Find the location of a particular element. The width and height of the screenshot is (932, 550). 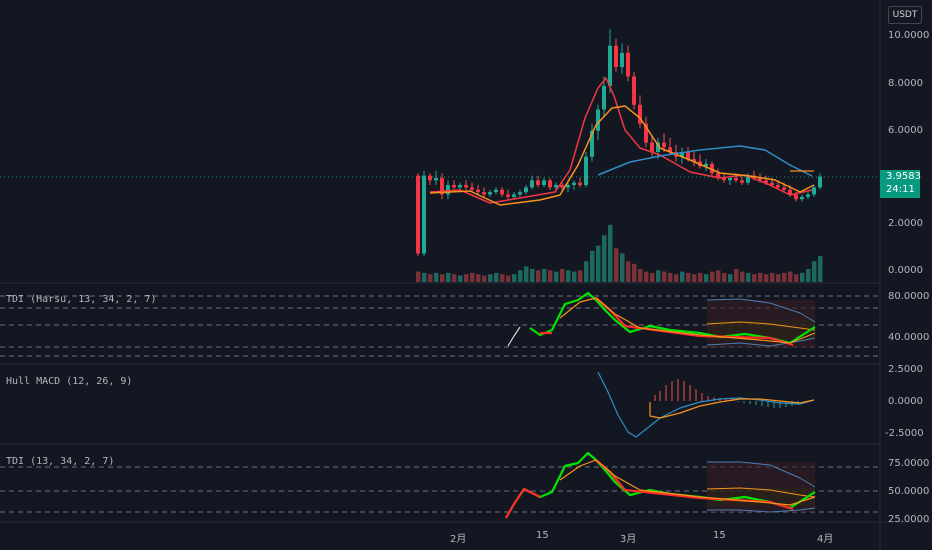

last-price-tag: 3.9583 24:11 is located at coordinates (900, 184).